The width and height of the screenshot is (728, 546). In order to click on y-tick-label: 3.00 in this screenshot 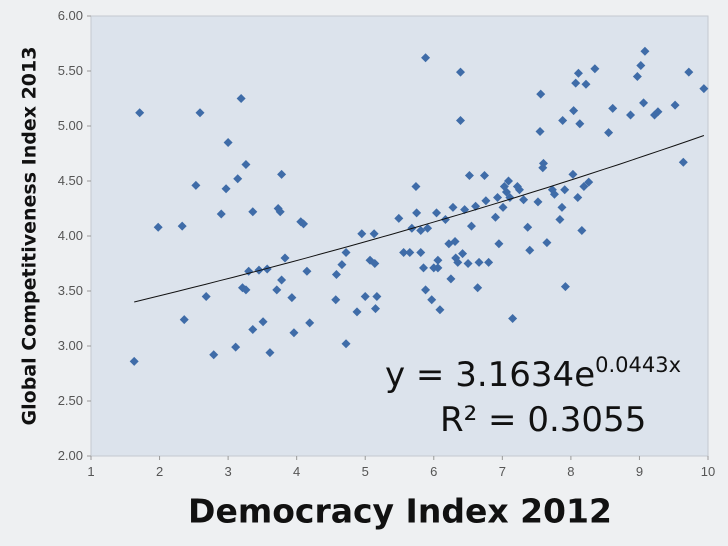, I will do `click(70, 345)`.